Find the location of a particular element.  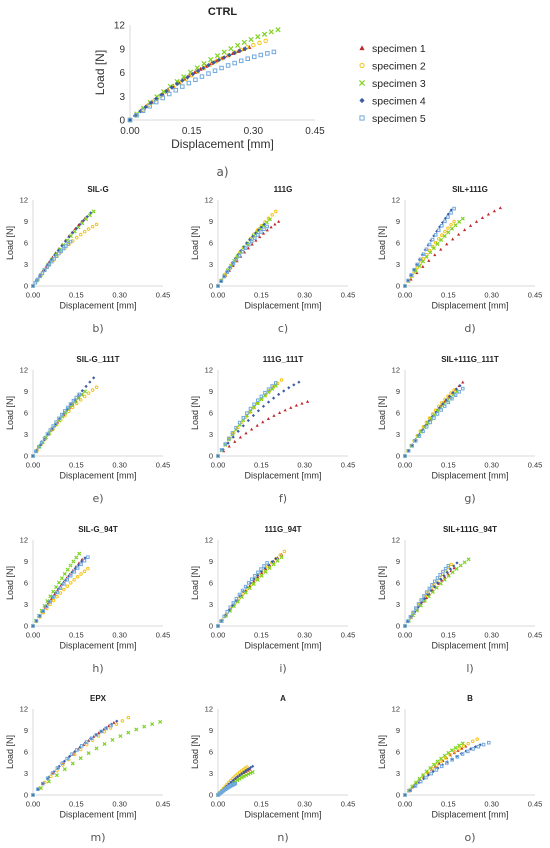

legend-entry: specimen 3 is located at coordinates (399, 84).